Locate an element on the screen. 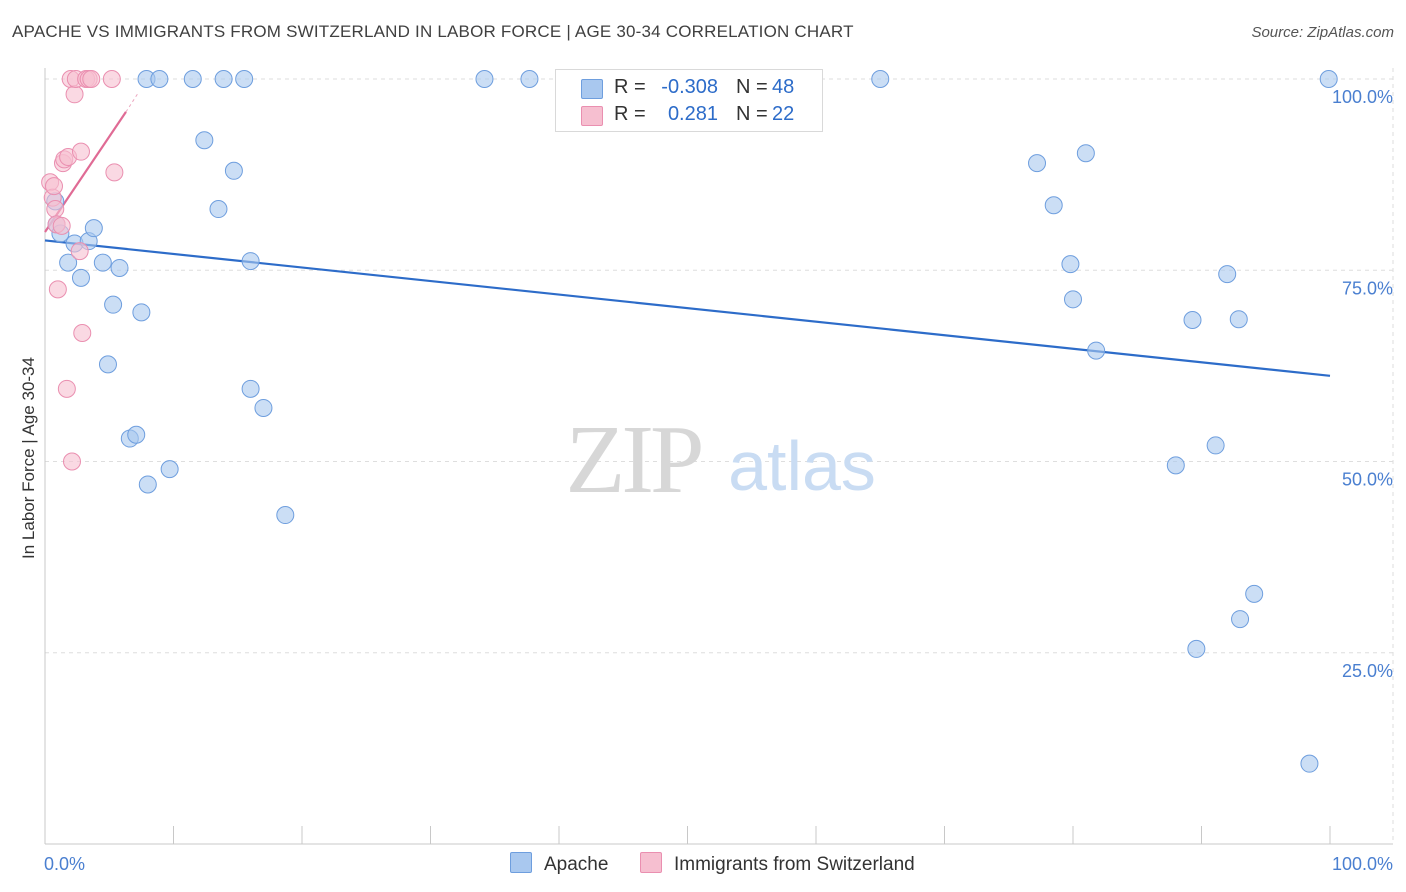 The image size is (1406, 892). apache-trend-line is located at coordinates (687, 308).